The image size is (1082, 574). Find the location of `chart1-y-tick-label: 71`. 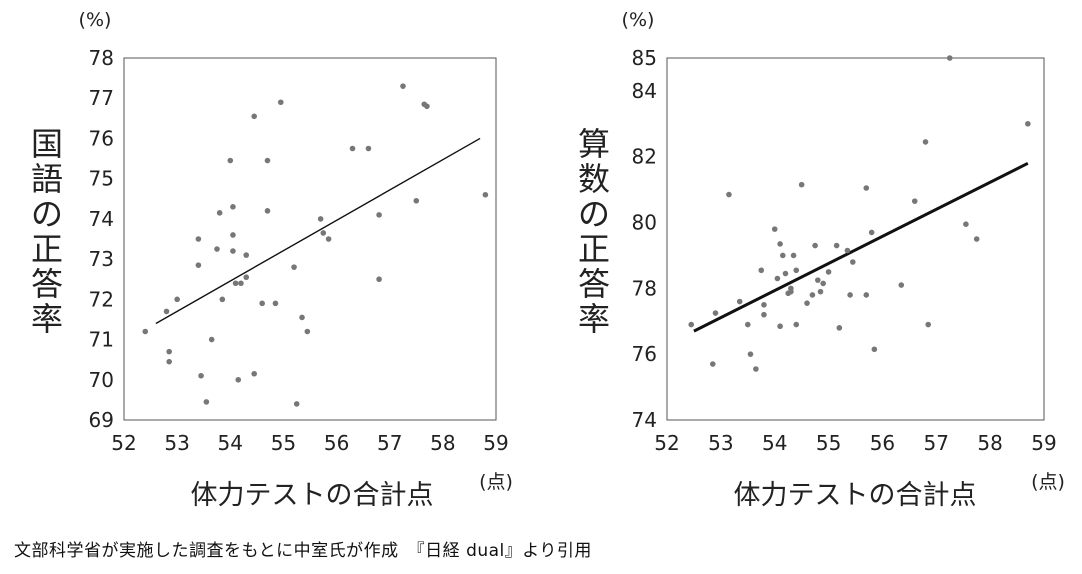

chart1-y-tick-label: 71 is located at coordinates (101, 340).